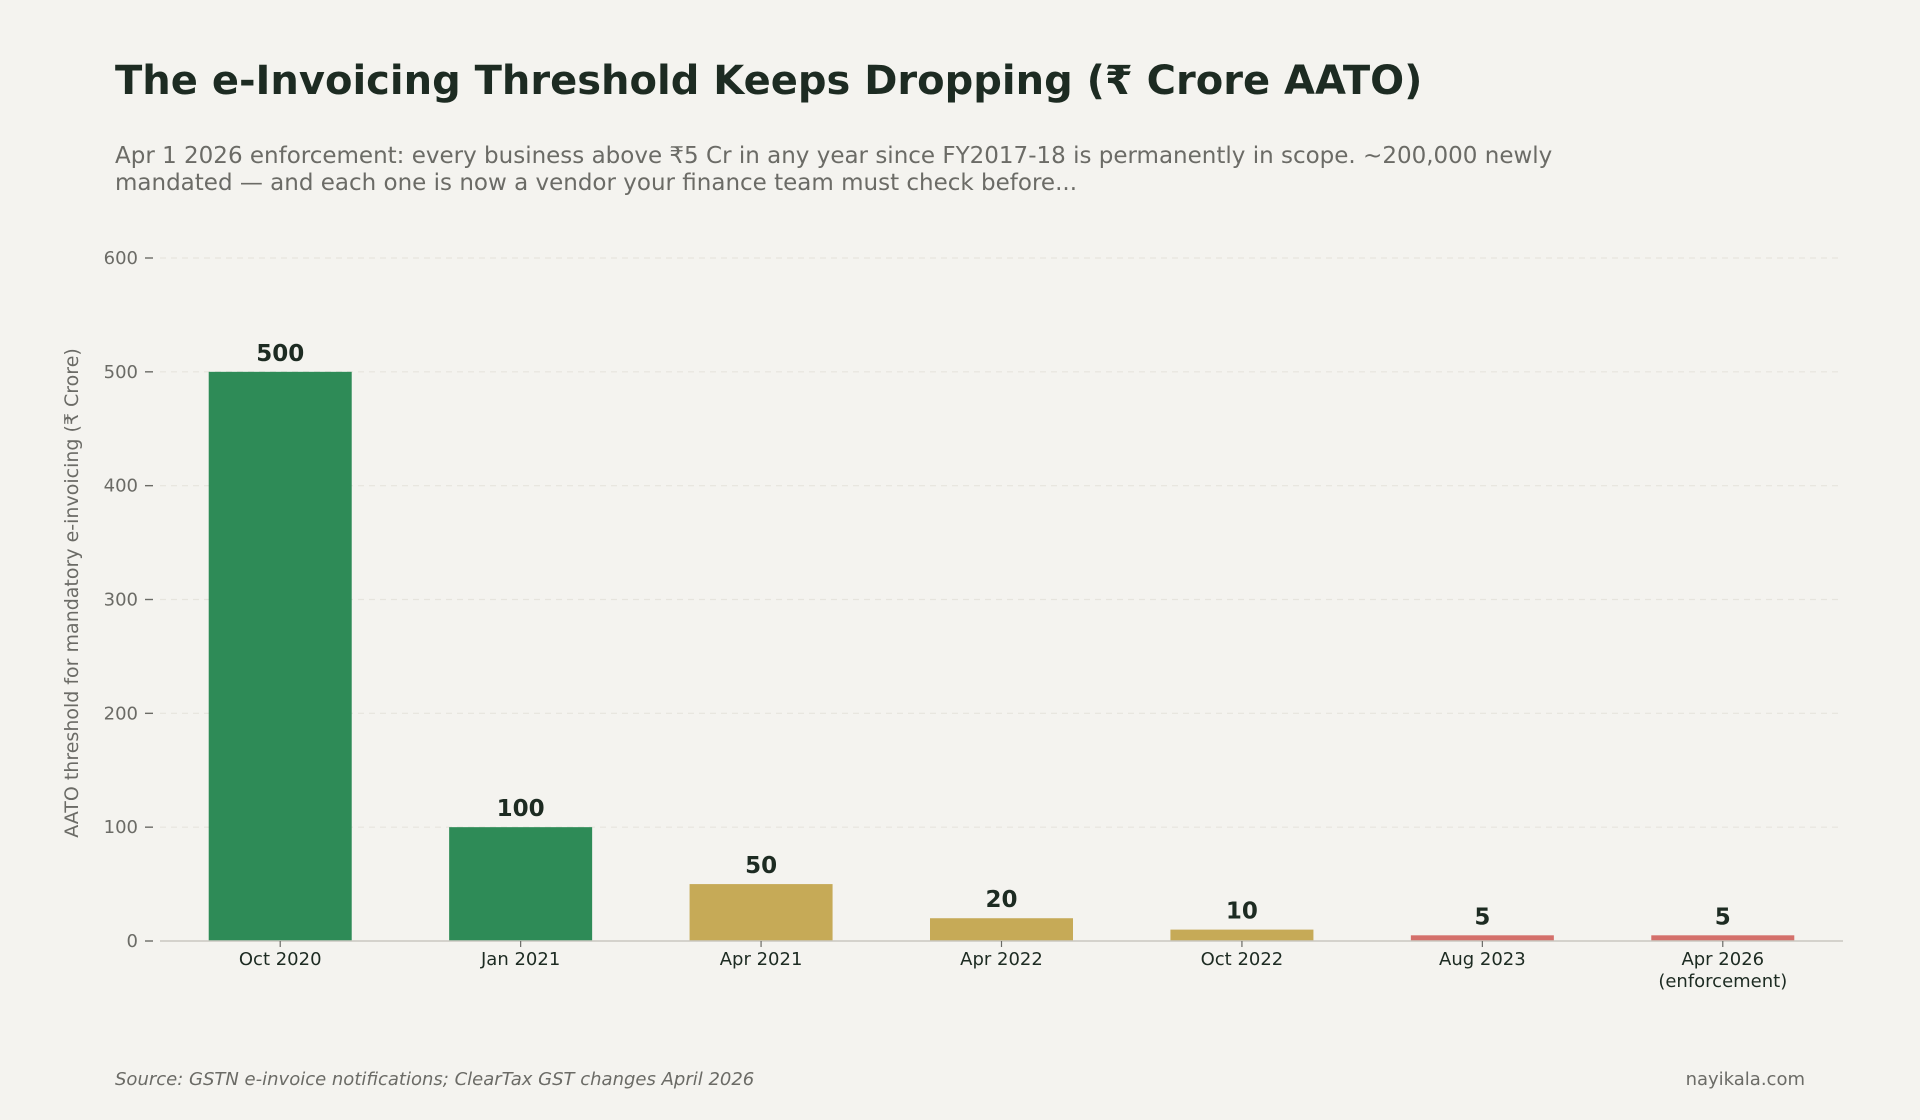 The image size is (1920, 1120). I want to click on x-tick-label: Apr 2022, so click(1001, 959).